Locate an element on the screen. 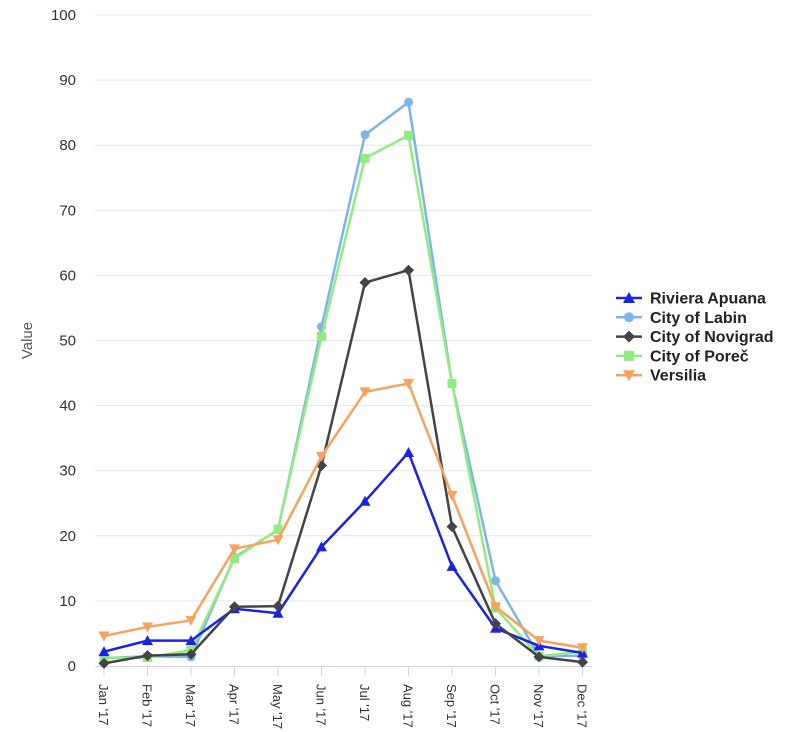  legend-item: City of Poreč is located at coordinates (682, 356).